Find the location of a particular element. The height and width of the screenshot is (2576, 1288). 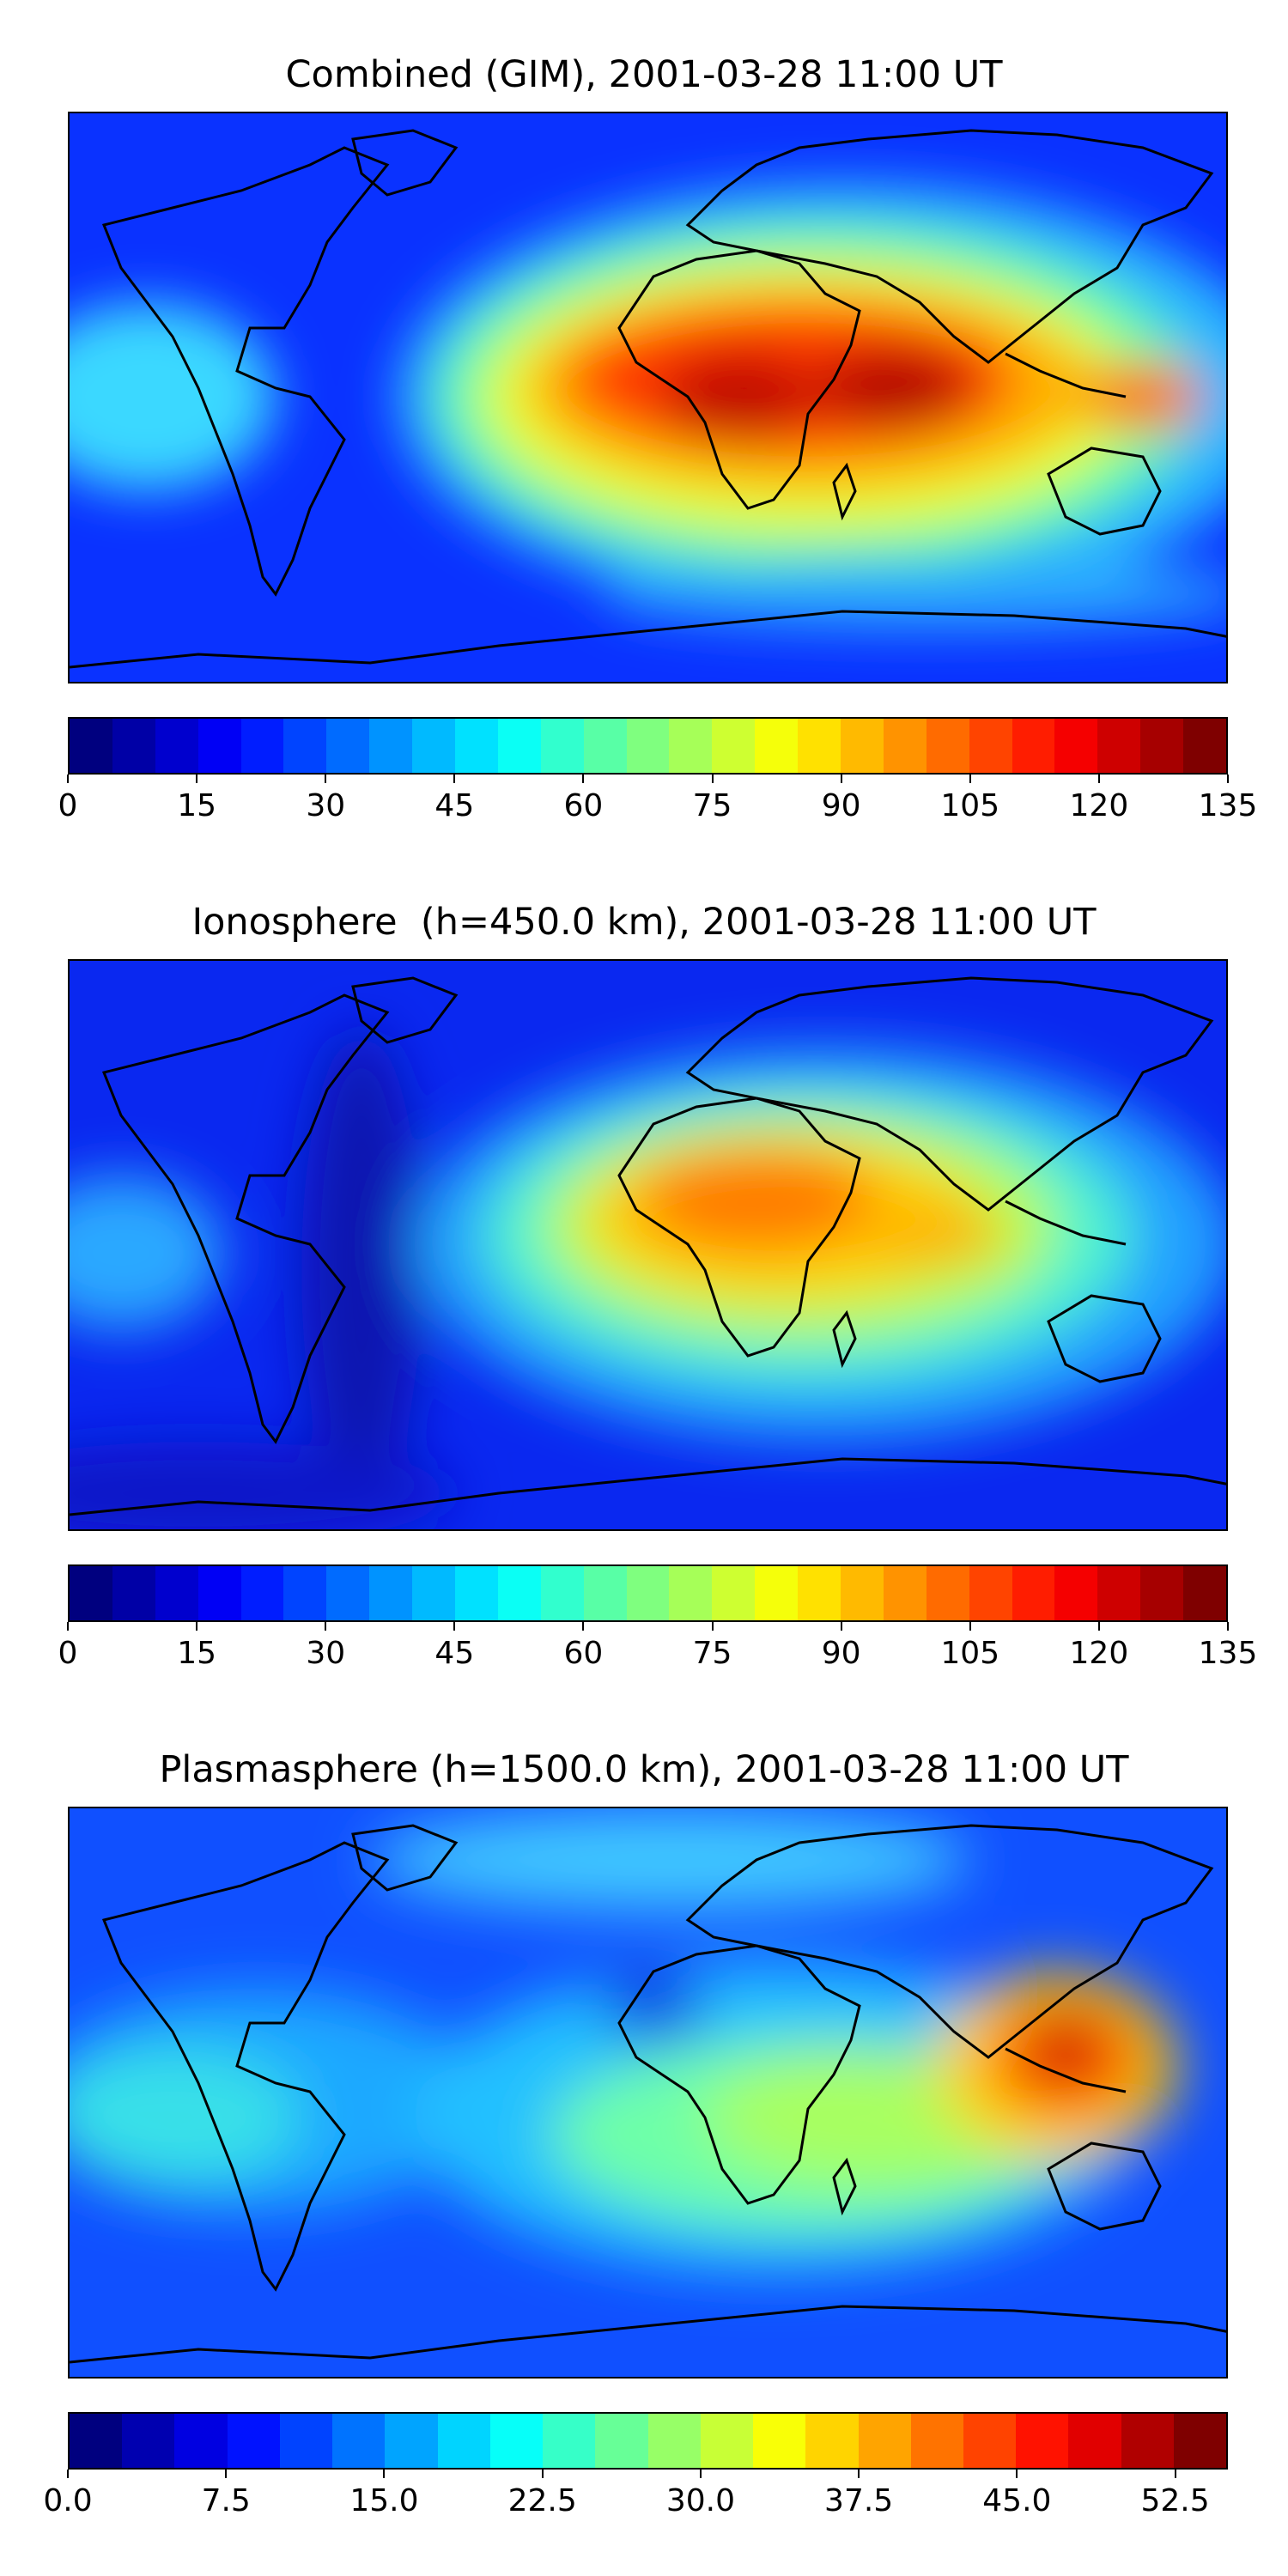

colorbar-tick-label: 0.0 is located at coordinates (68, 2500).